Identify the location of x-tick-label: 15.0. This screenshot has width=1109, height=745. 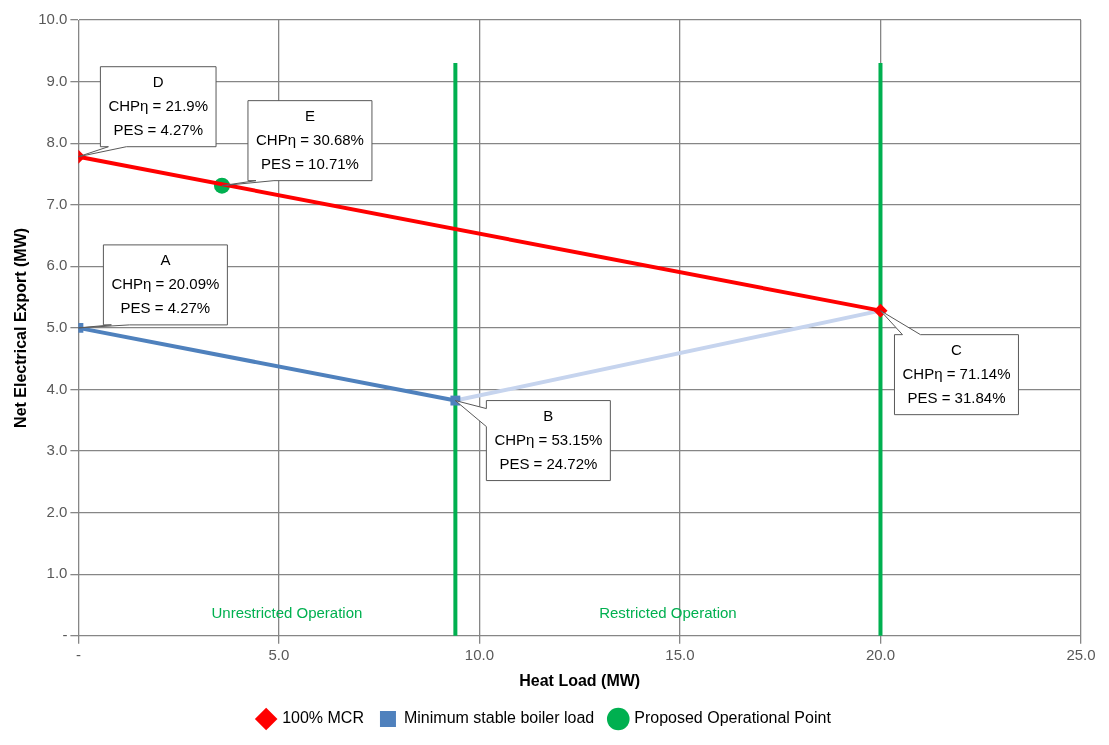
(680, 654).